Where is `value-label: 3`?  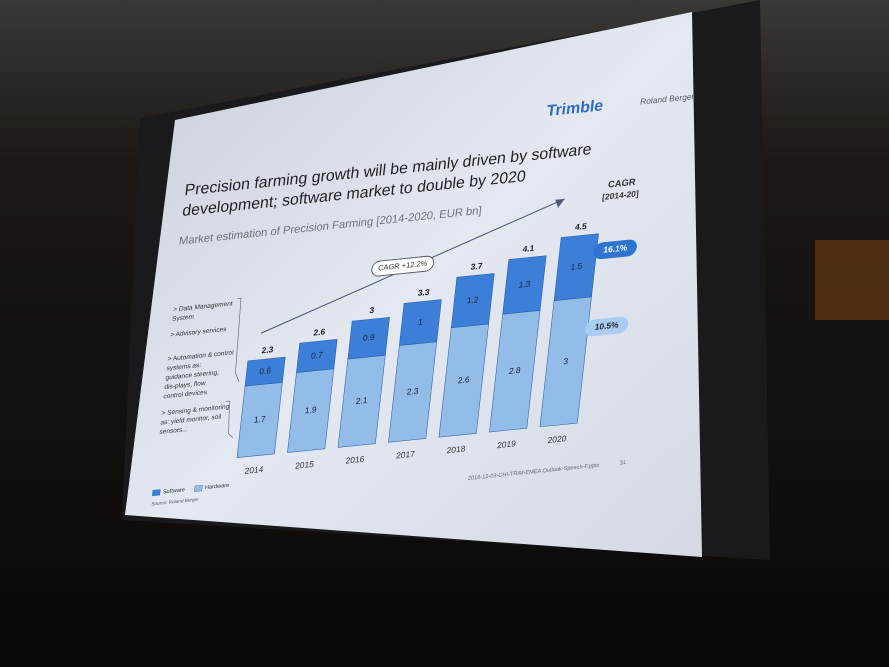 value-label: 3 is located at coordinates (566, 361).